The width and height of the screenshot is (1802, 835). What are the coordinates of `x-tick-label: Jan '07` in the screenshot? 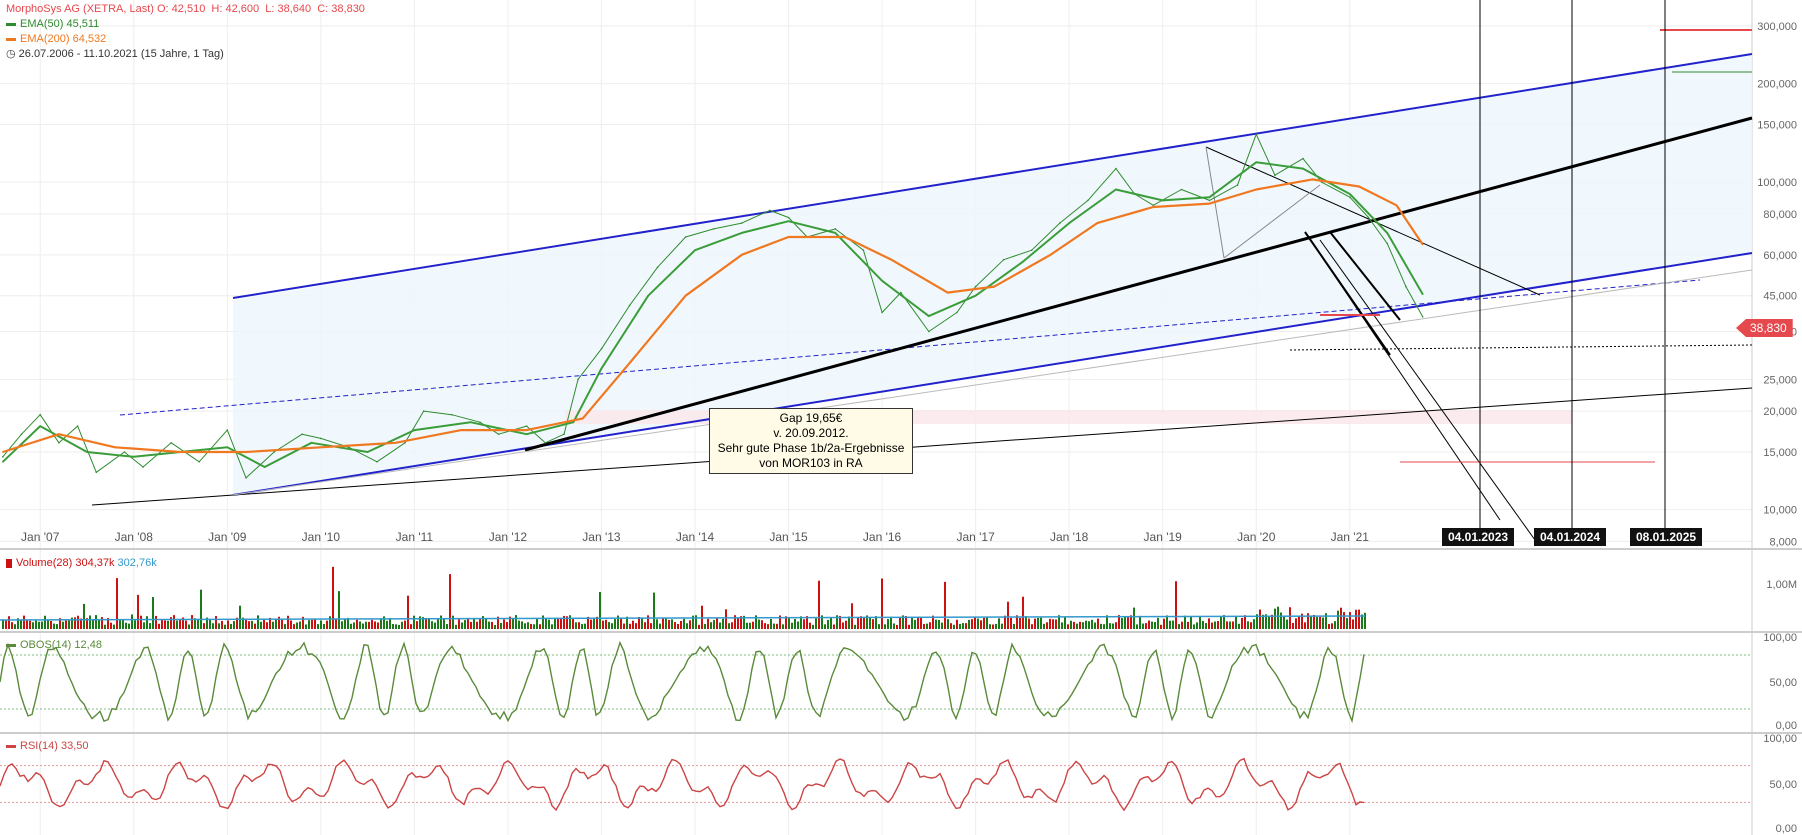 It's located at (40, 537).